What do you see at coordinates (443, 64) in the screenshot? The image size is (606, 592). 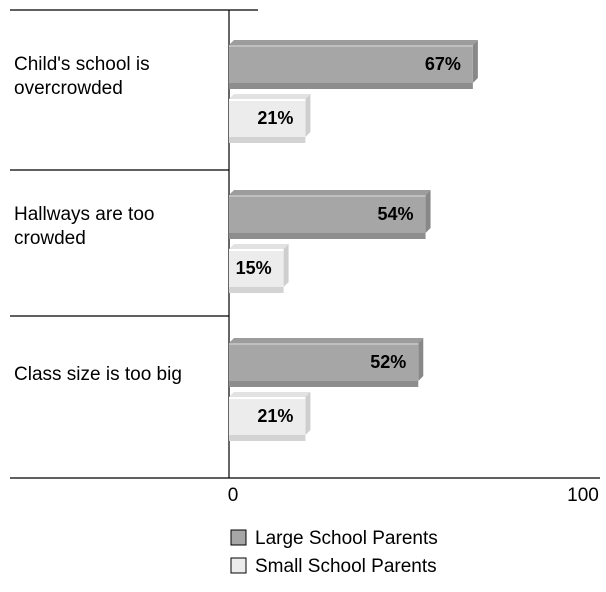 I see `value-label: 67%` at bounding box center [443, 64].